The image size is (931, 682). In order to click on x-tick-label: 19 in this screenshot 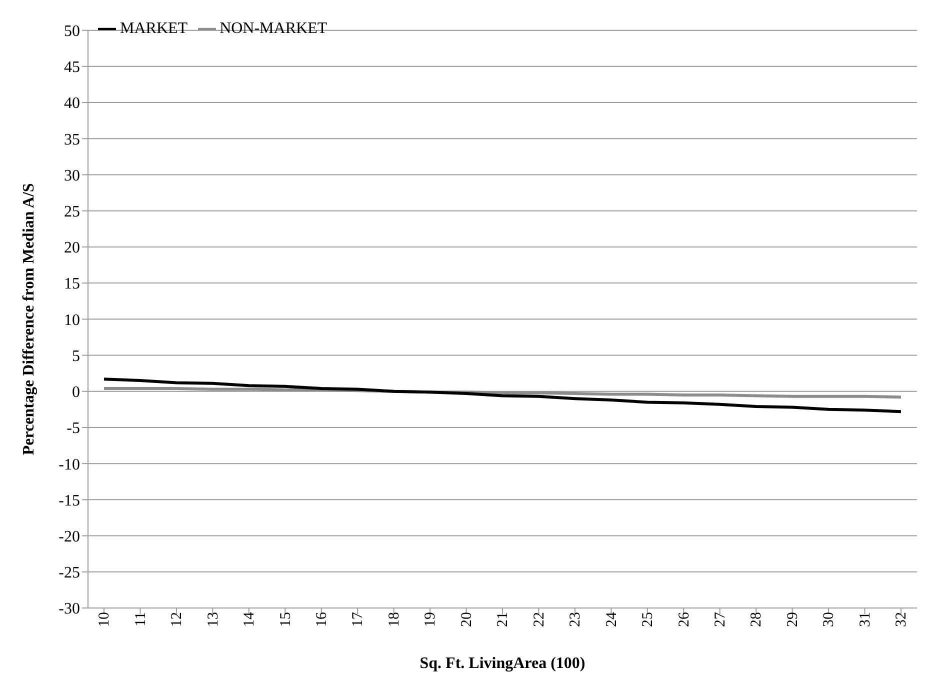, I will do `click(430, 619)`.